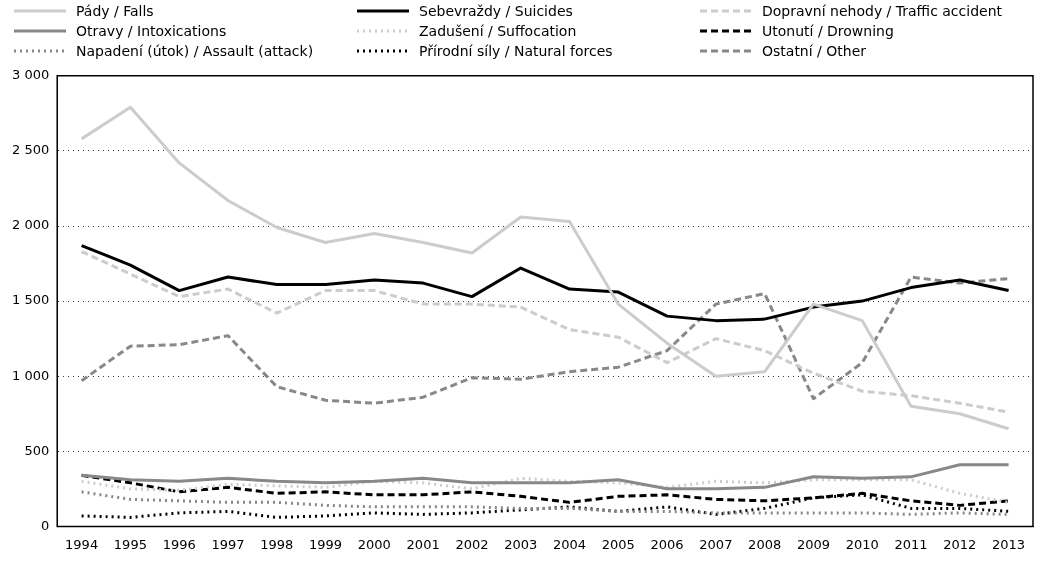 The height and width of the screenshot is (562, 1043). I want to click on x-tick-label: 2000, so click(374, 544).